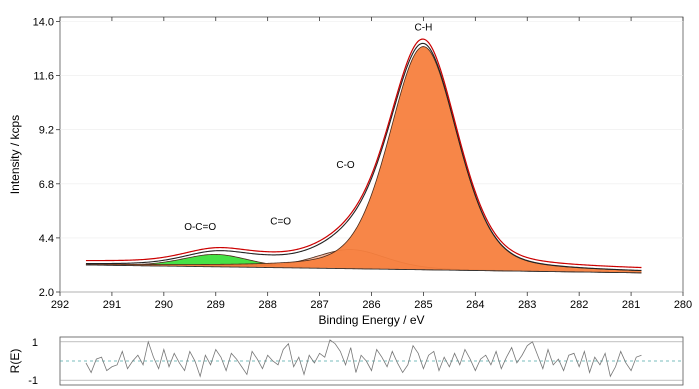  I want to click on residual-y-tick-label: 1, so click(35, 343).